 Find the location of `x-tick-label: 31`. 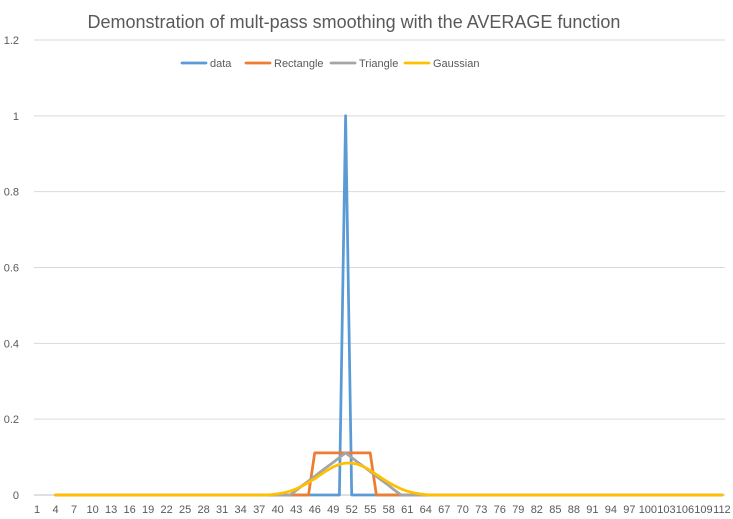

x-tick-label: 31 is located at coordinates (222, 510).